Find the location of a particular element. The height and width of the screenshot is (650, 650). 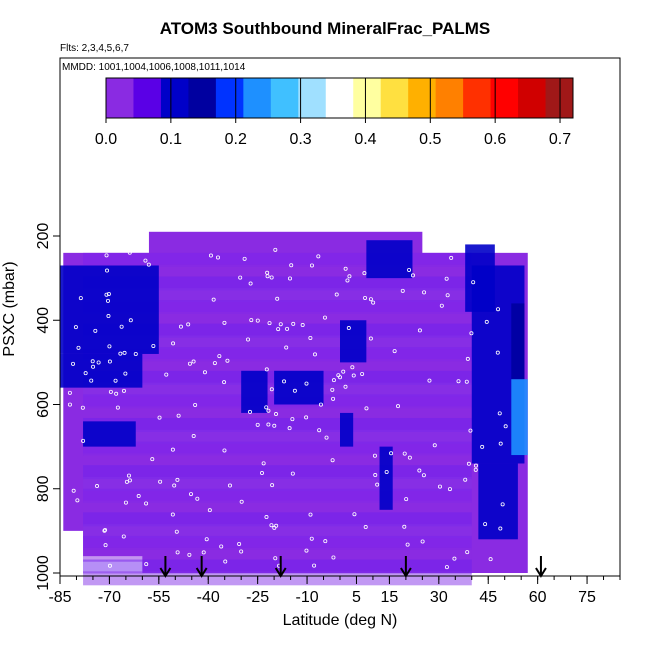

y-tick-label: 800 is located at coordinates (43, 488).